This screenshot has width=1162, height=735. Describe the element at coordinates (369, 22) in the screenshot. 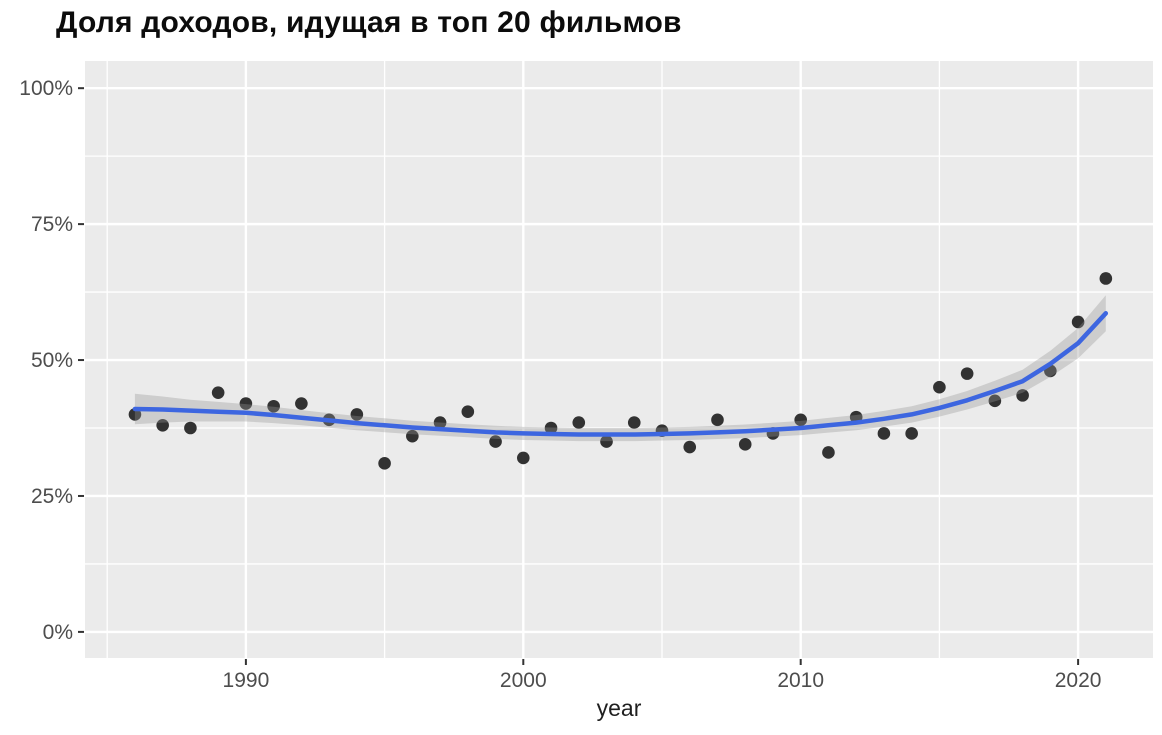

I see `chart-title: Доля доходов, идущая в топ 20 фильмов` at that location.